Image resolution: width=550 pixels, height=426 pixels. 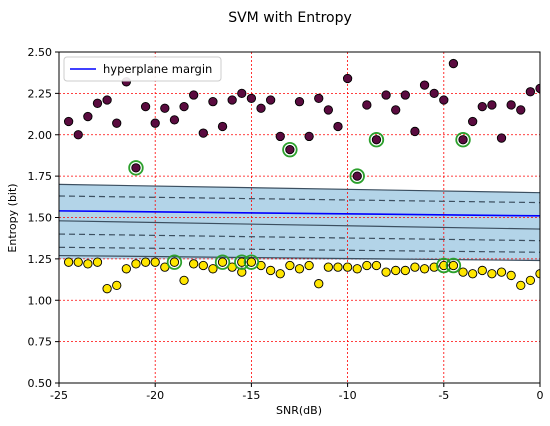 I want to click on x-tick-label: -25, so click(x=59, y=395).